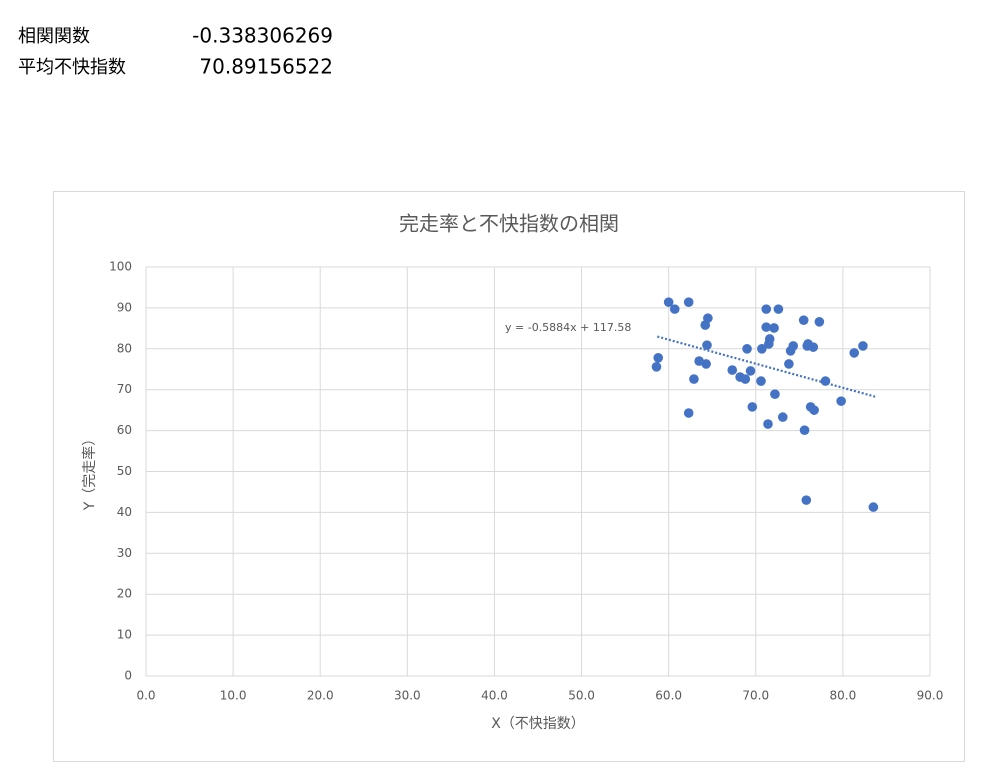 The height and width of the screenshot is (782, 987). Describe the element at coordinates (54, 36) in the screenshot. I see `stat-label: 相関関数` at that location.